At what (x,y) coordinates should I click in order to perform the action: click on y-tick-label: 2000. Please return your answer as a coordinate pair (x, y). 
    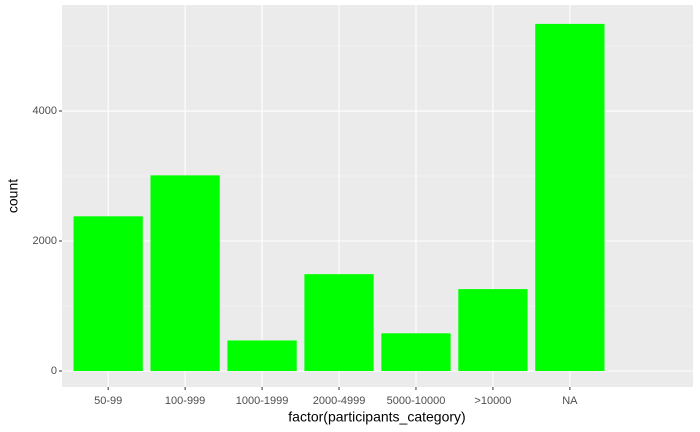
    Looking at the image, I should click on (45, 241).